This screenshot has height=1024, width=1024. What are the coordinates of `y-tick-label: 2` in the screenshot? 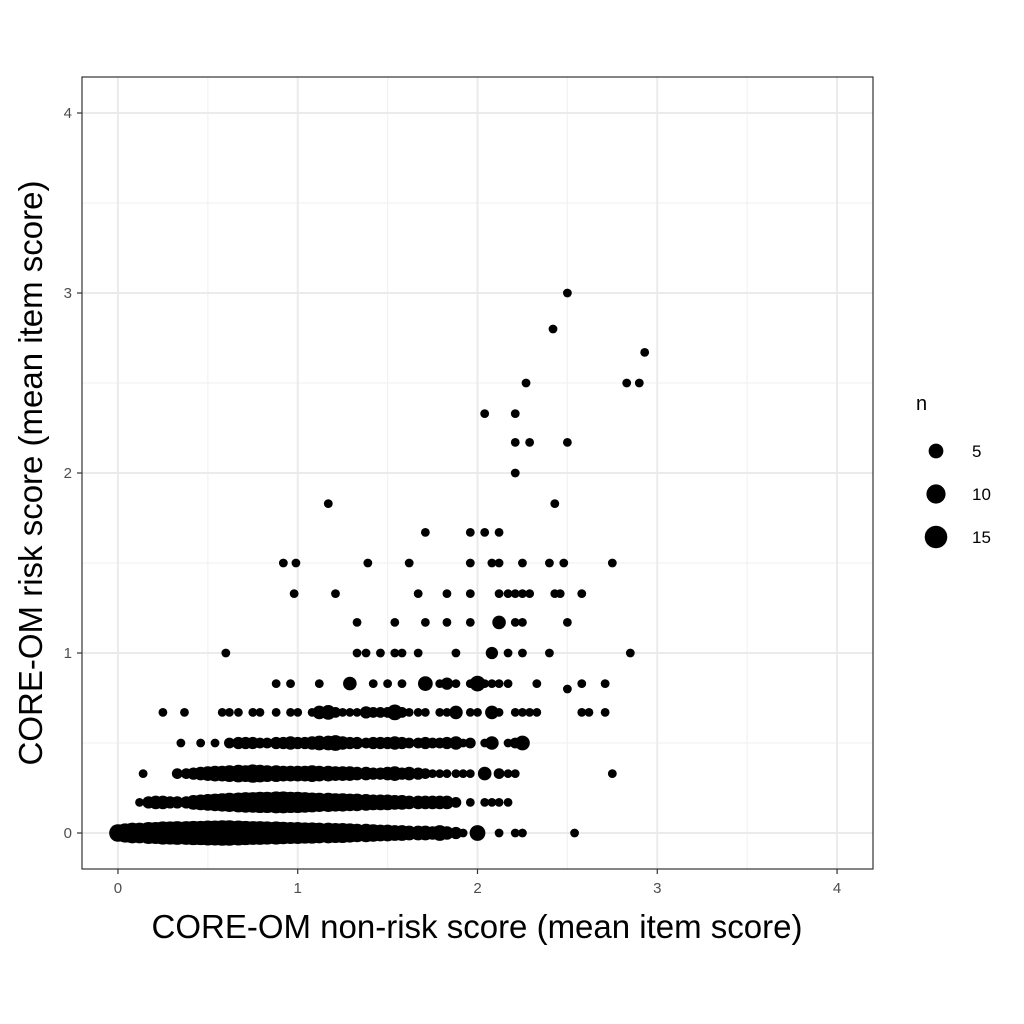 It's located at (68, 473).